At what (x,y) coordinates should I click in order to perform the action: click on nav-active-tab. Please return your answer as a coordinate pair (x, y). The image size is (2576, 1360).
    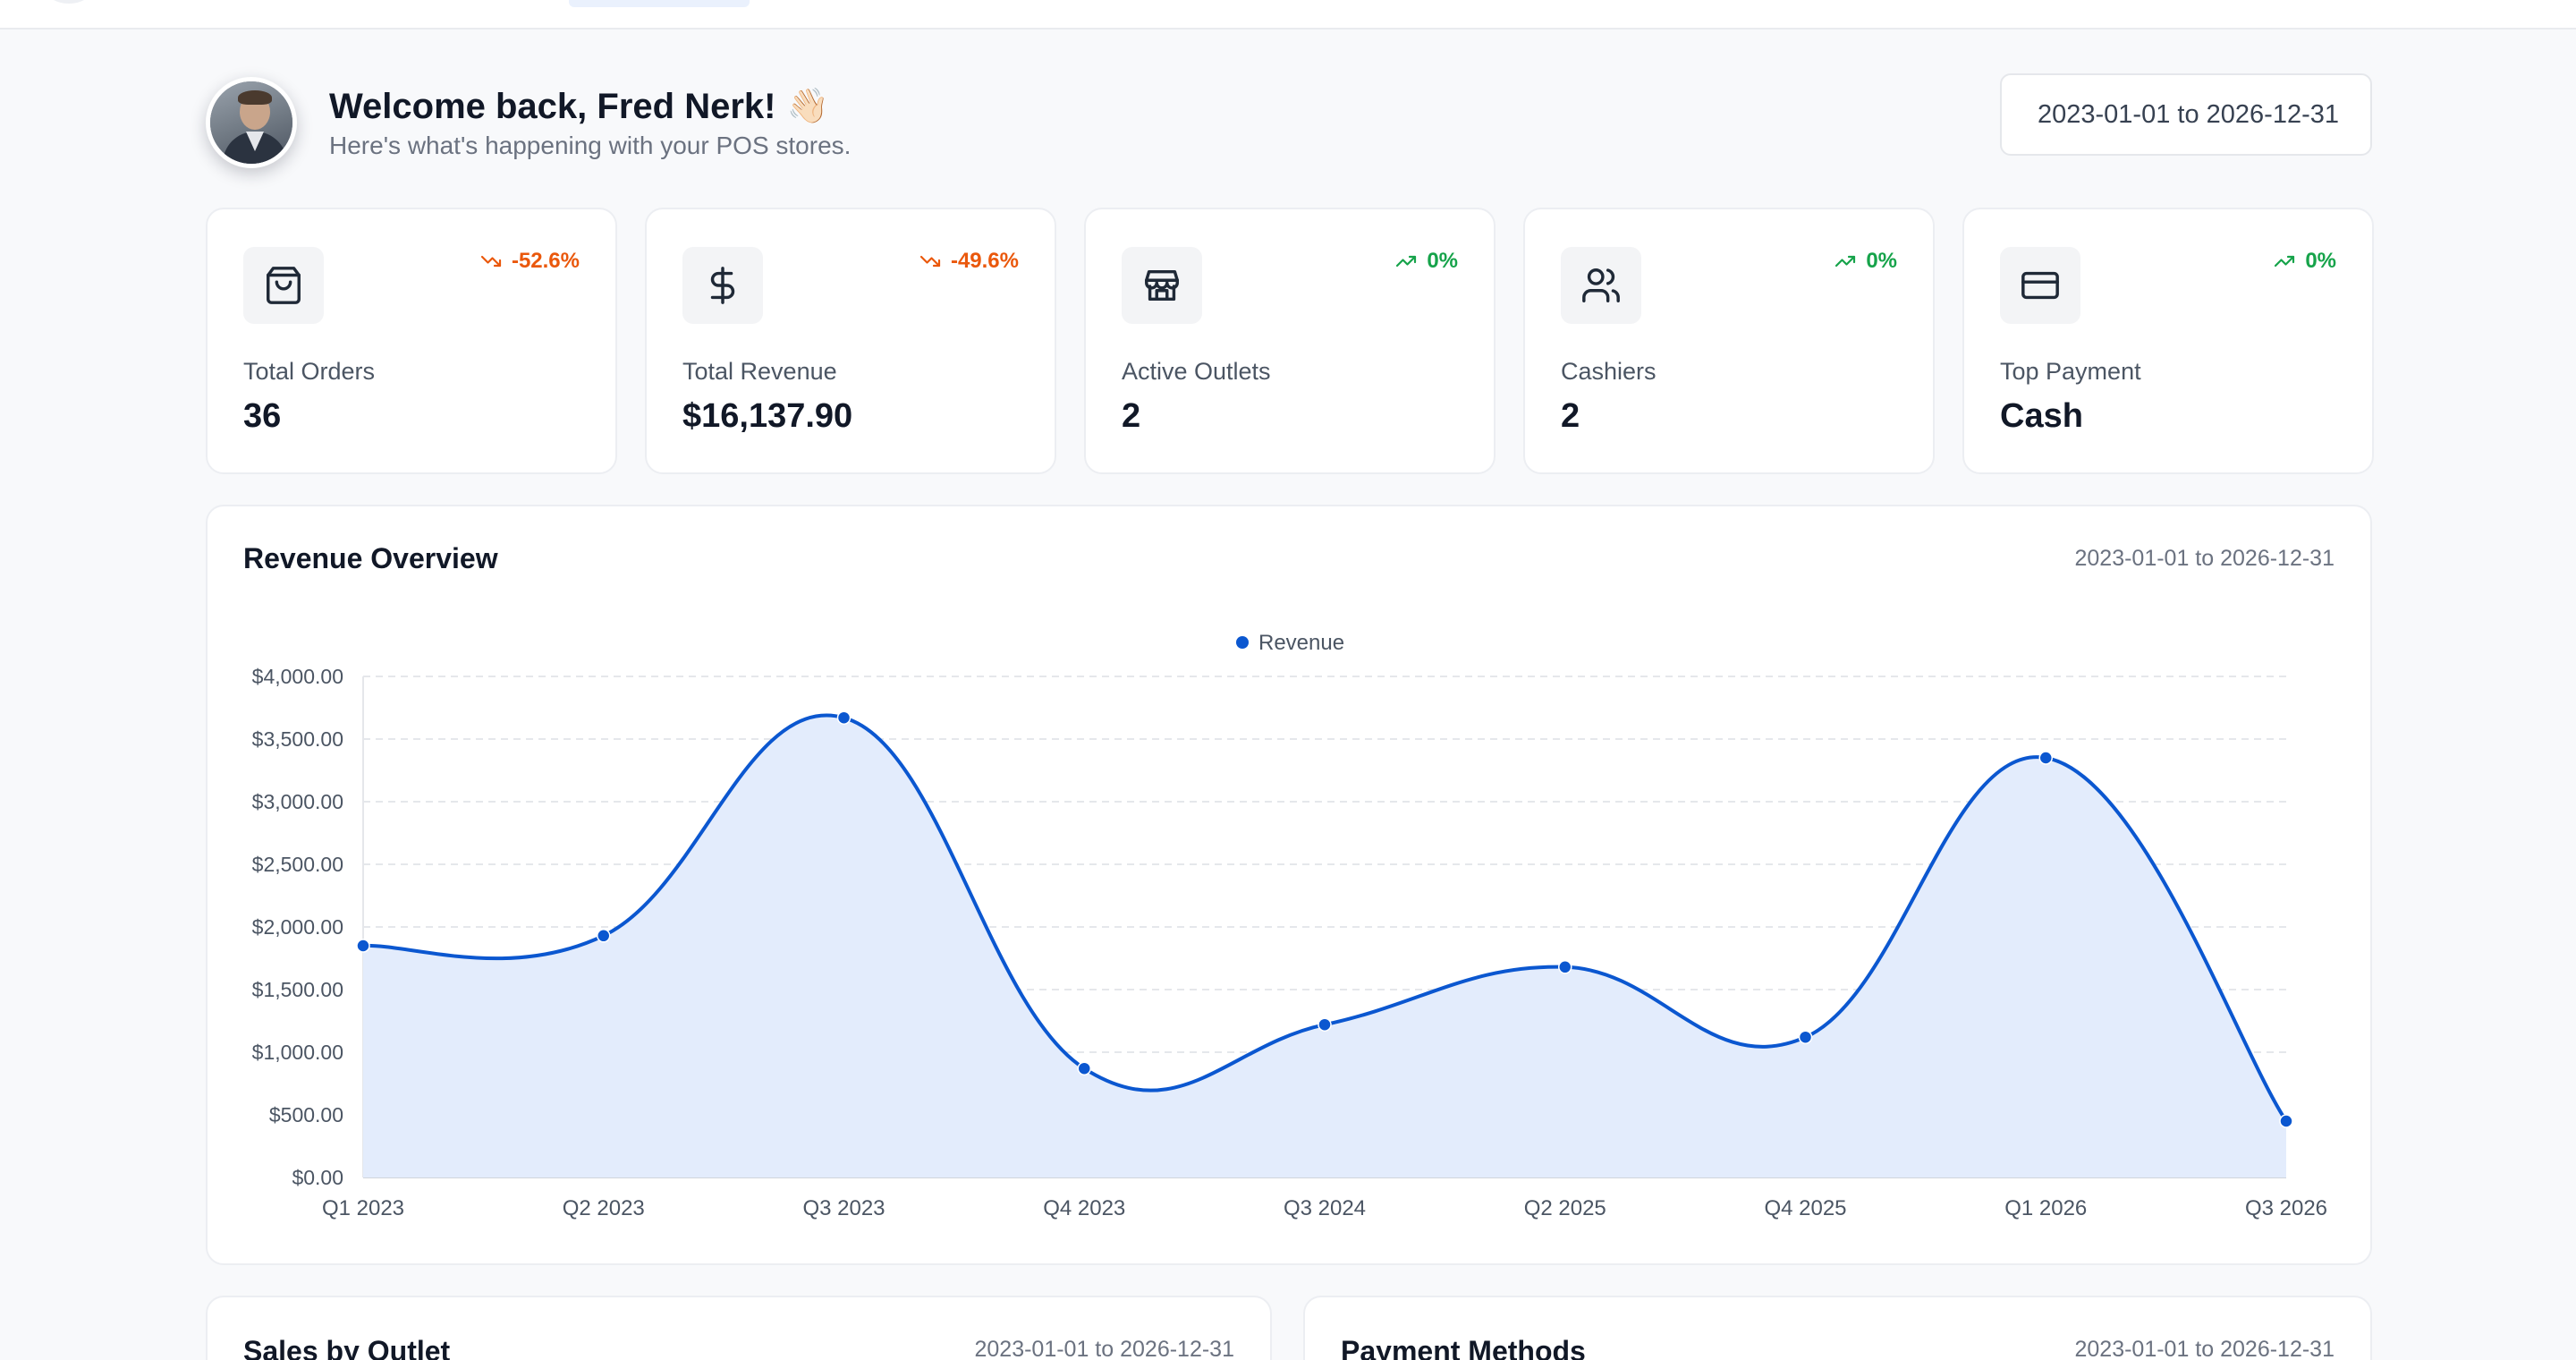
    Looking at the image, I should click on (659, 4).